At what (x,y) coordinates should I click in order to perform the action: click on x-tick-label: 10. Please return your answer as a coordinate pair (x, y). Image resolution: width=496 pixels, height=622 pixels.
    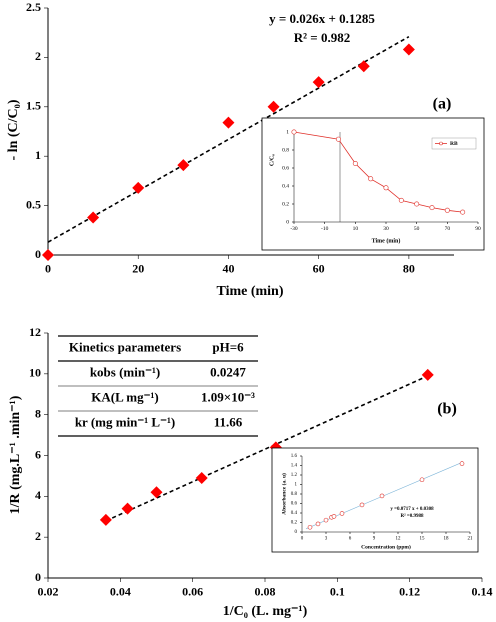
    Looking at the image, I should click on (356, 229).